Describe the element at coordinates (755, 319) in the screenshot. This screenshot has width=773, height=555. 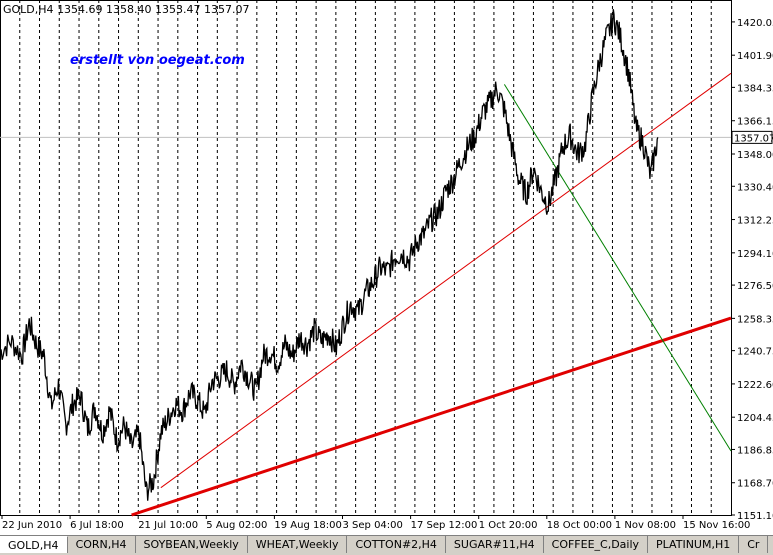
I see `price-tick-label: 1258.35` at that location.